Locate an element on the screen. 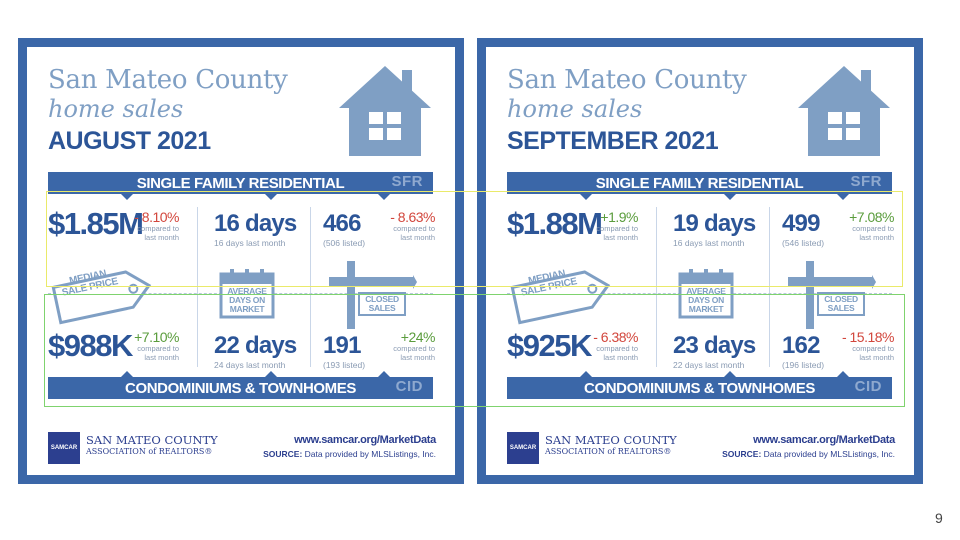  price-tag-icon is located at coordinates (560, 297).